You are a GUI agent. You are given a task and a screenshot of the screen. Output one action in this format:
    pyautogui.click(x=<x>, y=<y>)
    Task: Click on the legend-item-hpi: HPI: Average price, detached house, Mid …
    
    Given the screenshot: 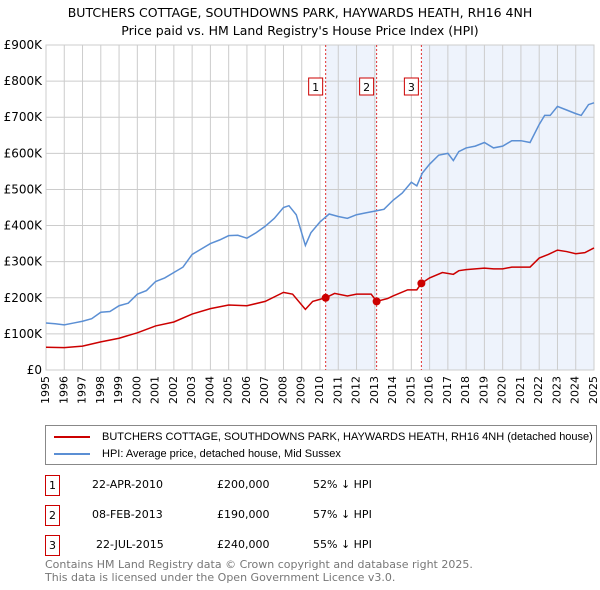 What is the action you would take?
    pyautogui.click(x=197, y=454)
    